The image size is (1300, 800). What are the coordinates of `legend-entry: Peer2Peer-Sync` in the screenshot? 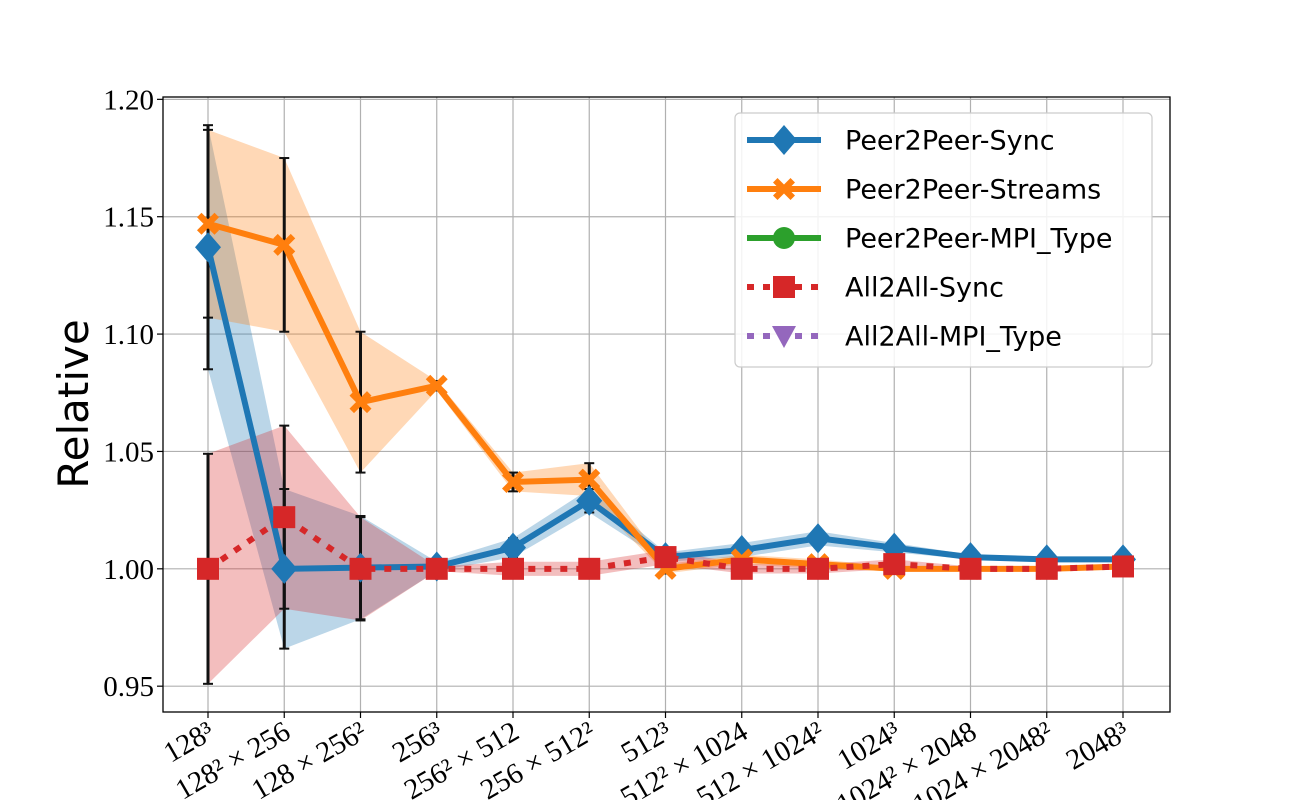 It's located at (901, 141).